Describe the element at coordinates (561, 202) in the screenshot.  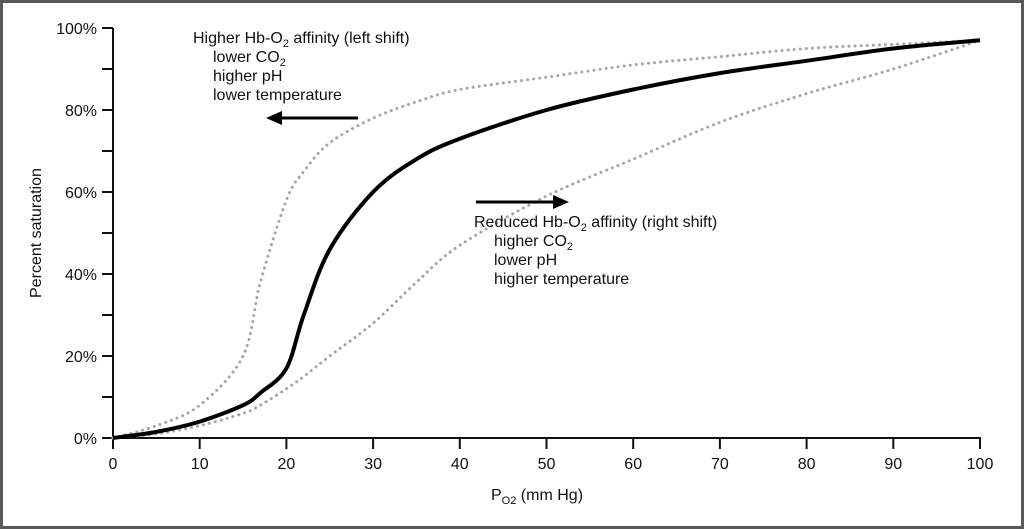
I see `right-arrow-icon` at that location.